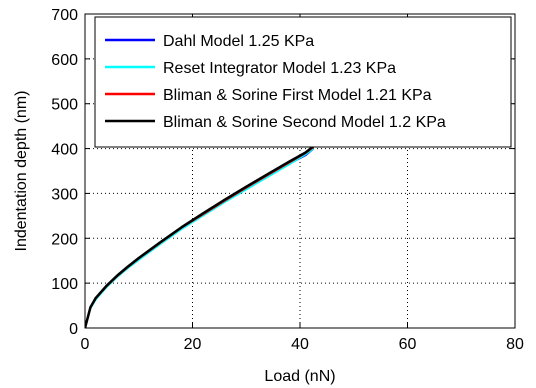  What do you see at coordinates (64, 60) in the screenshot?
I see `y-tick-label: 600` at bounding box center [64, 60].